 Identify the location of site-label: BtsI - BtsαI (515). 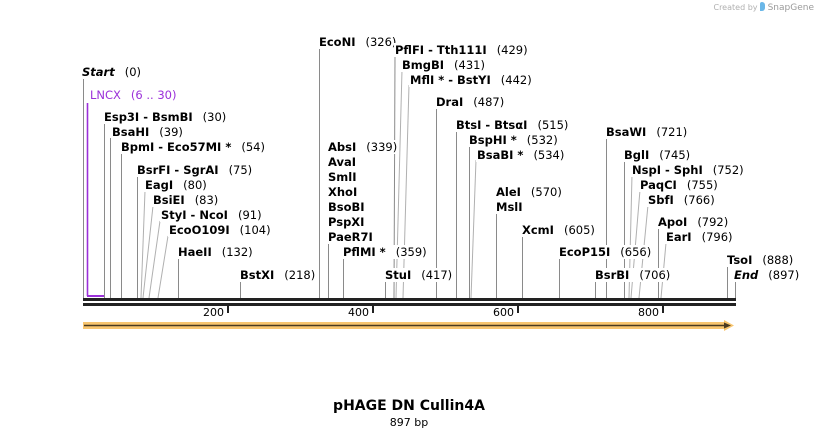
(512, 125).